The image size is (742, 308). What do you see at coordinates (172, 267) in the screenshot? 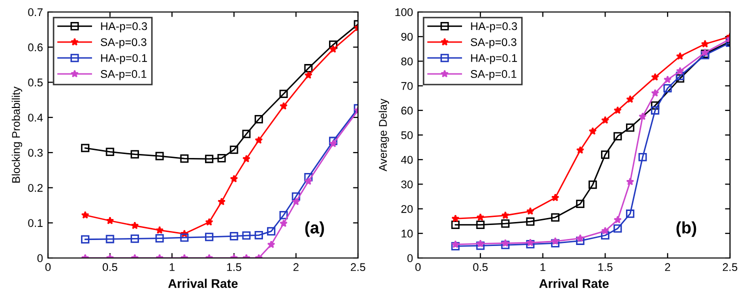
I see `x-tick-label: 1` at bounding box center [172, 267].